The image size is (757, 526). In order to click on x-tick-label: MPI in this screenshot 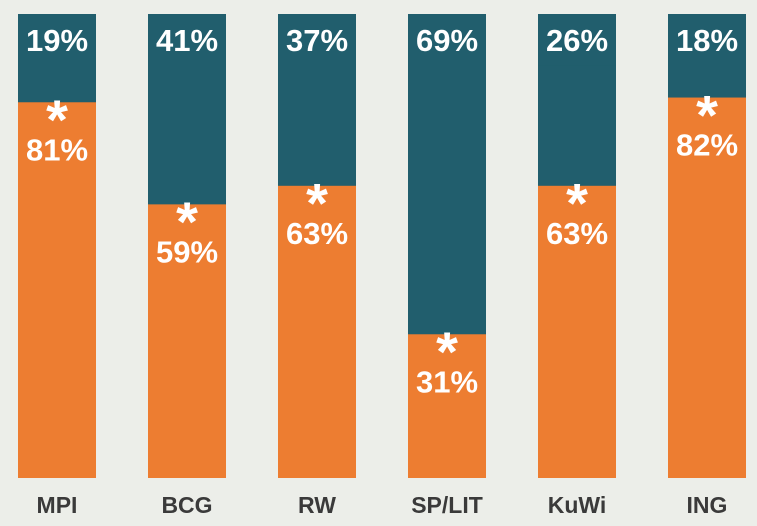, I will do `click(57, 505)`.